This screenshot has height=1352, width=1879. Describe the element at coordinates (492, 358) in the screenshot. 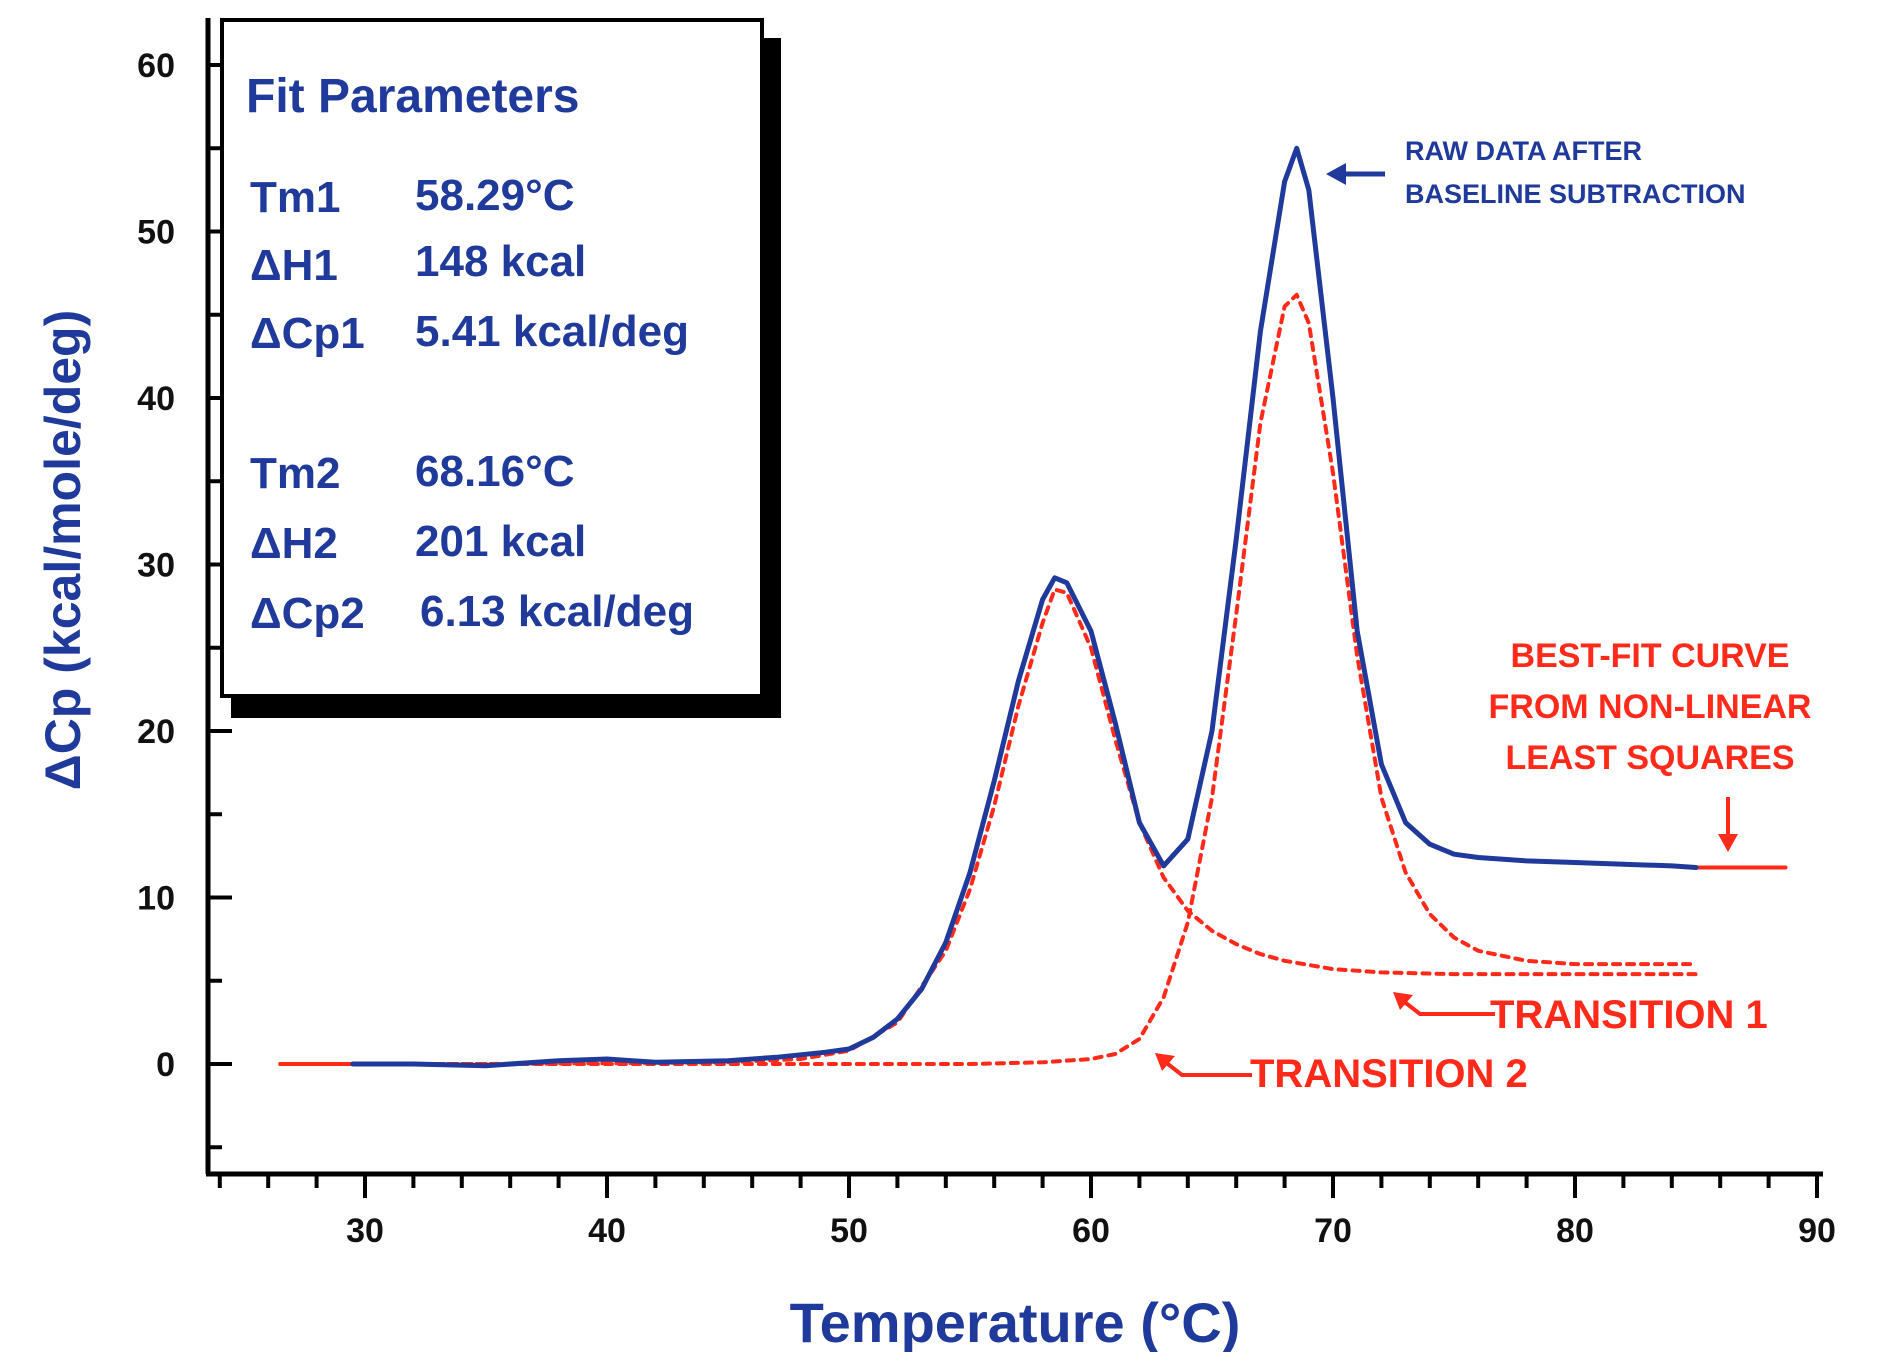

I see `fit-box-frame` at that location.